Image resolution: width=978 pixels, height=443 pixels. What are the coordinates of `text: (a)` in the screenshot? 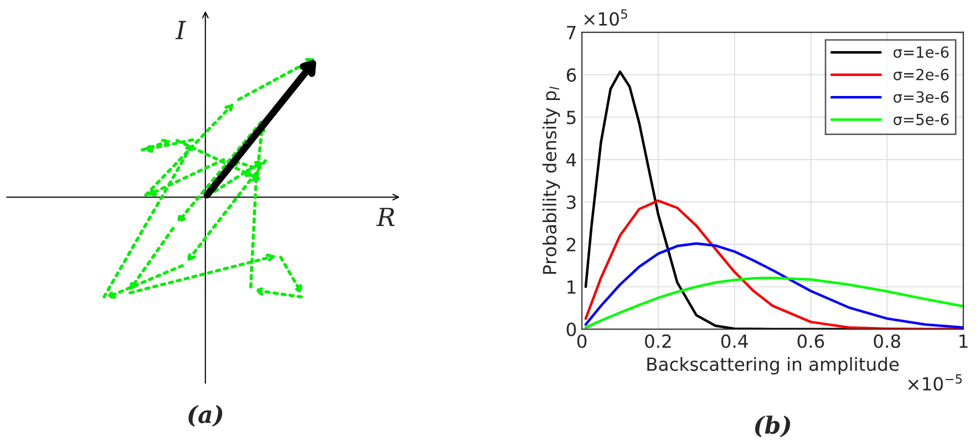 It's located at (205, 415).